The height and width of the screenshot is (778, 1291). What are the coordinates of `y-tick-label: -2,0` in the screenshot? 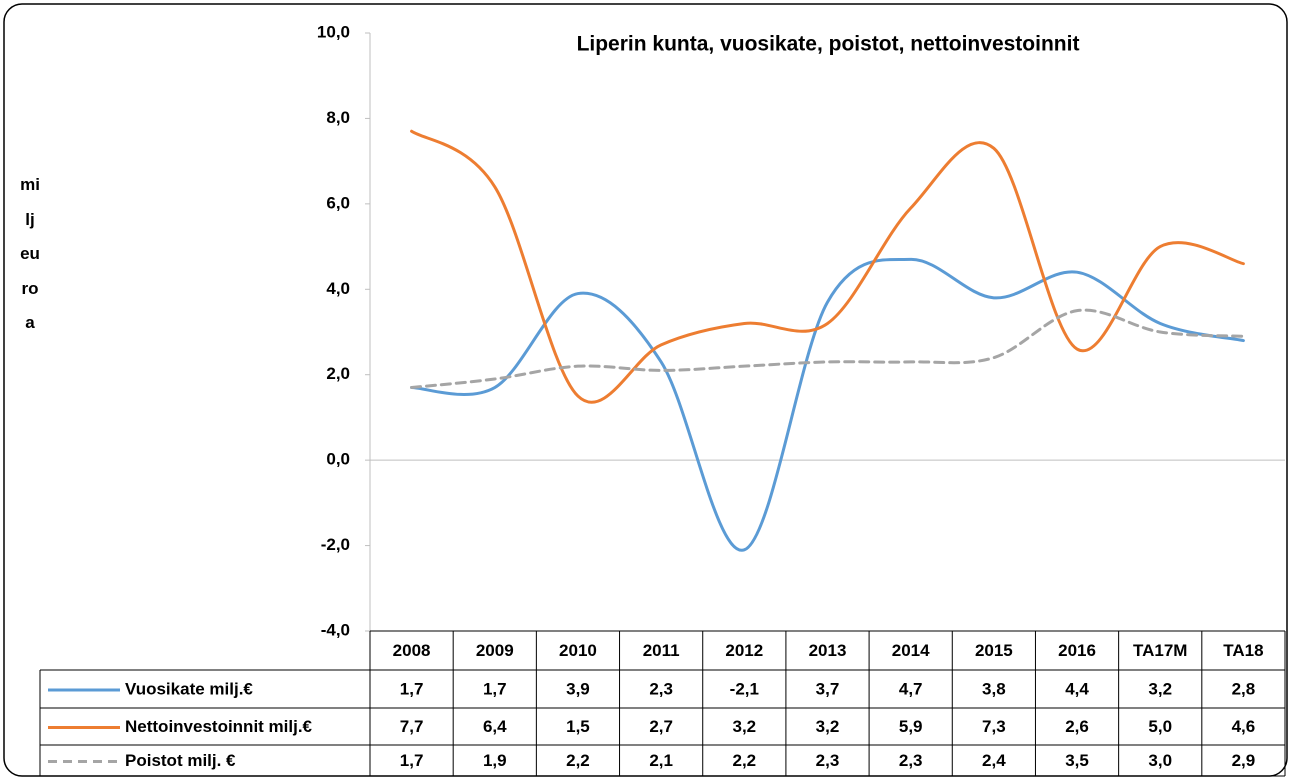 It's located at (335, 544).